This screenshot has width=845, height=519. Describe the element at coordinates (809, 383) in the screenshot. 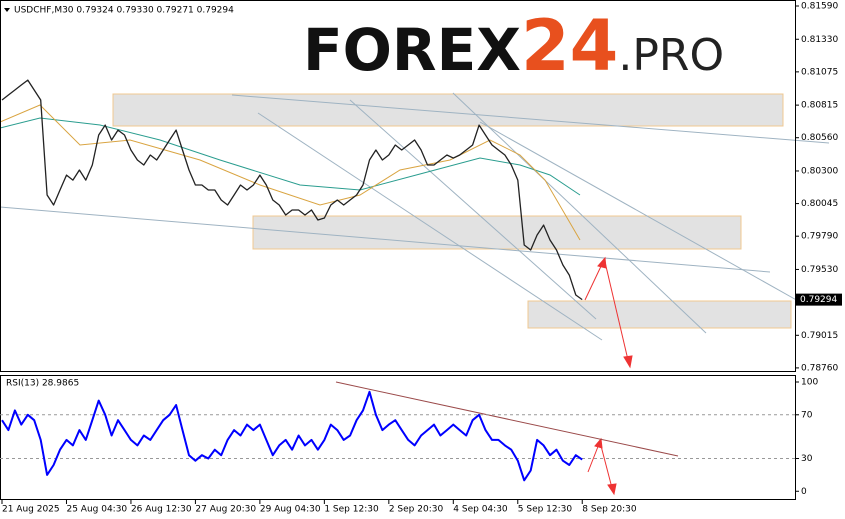

I see `y-tick-label: 100` at that location.